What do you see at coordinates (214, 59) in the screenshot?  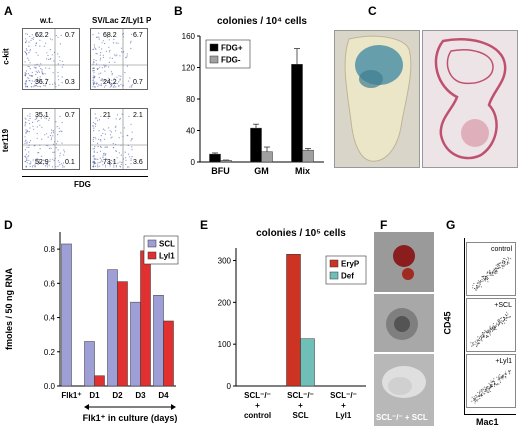 I see `legend-swatch` at bounding box center [214, 59].